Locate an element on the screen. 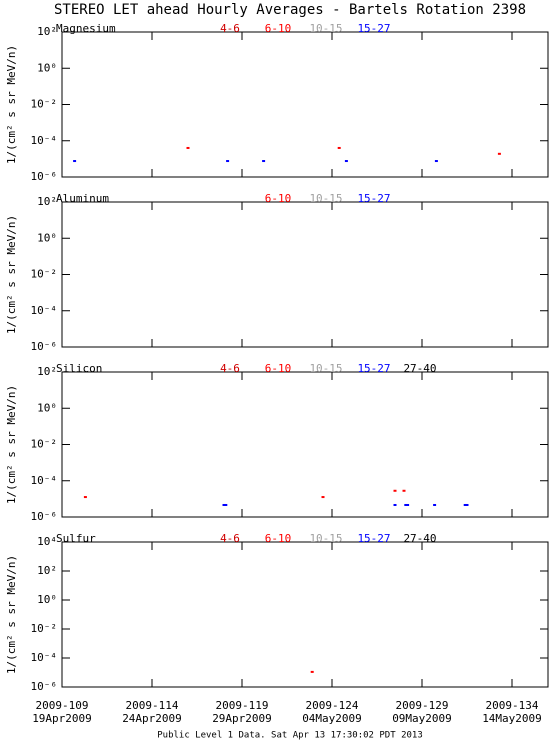 The height and width of the screenshot is (742, 556). panel-title: Magnesium is located at coordinates (86, 28).